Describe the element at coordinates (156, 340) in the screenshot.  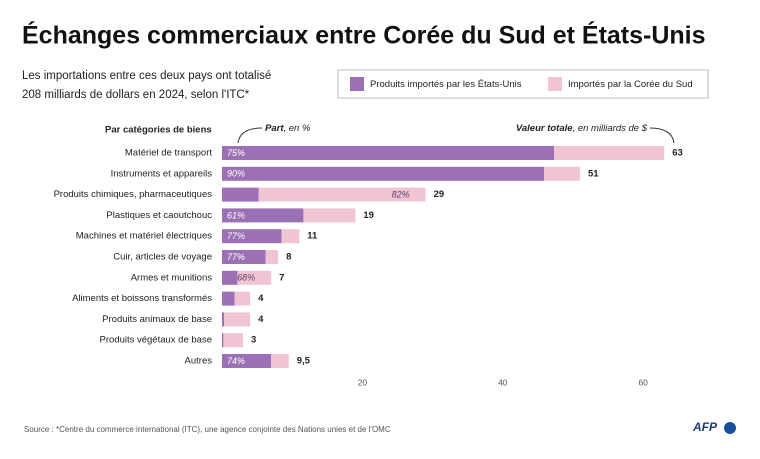
I see `category-label: Produits végétaux de base` at that location.